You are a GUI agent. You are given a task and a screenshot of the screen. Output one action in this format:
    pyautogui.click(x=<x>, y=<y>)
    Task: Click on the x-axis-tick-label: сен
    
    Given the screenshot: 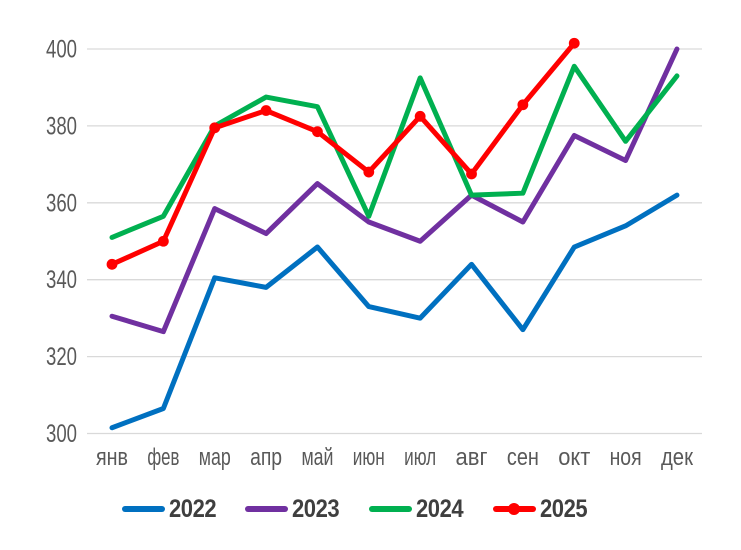 What is the action you would take?
    pyautogui.click(x=523, y=457)
    